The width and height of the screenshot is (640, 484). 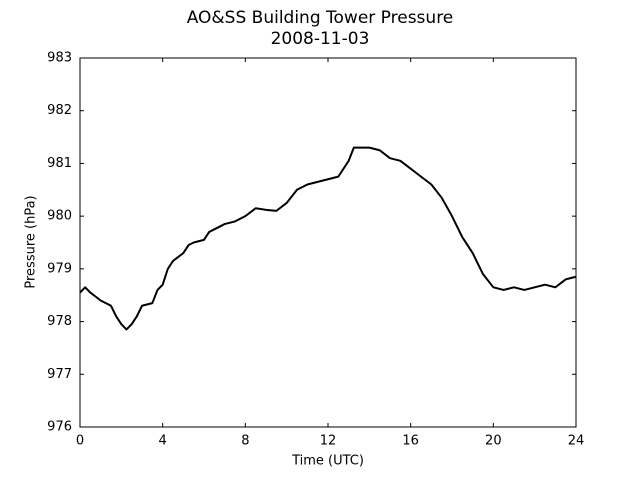 What do you see at coordinates (59, 268) in the screenshot?
I see `y-tick-label: 979` at bounding box center [59, 268].